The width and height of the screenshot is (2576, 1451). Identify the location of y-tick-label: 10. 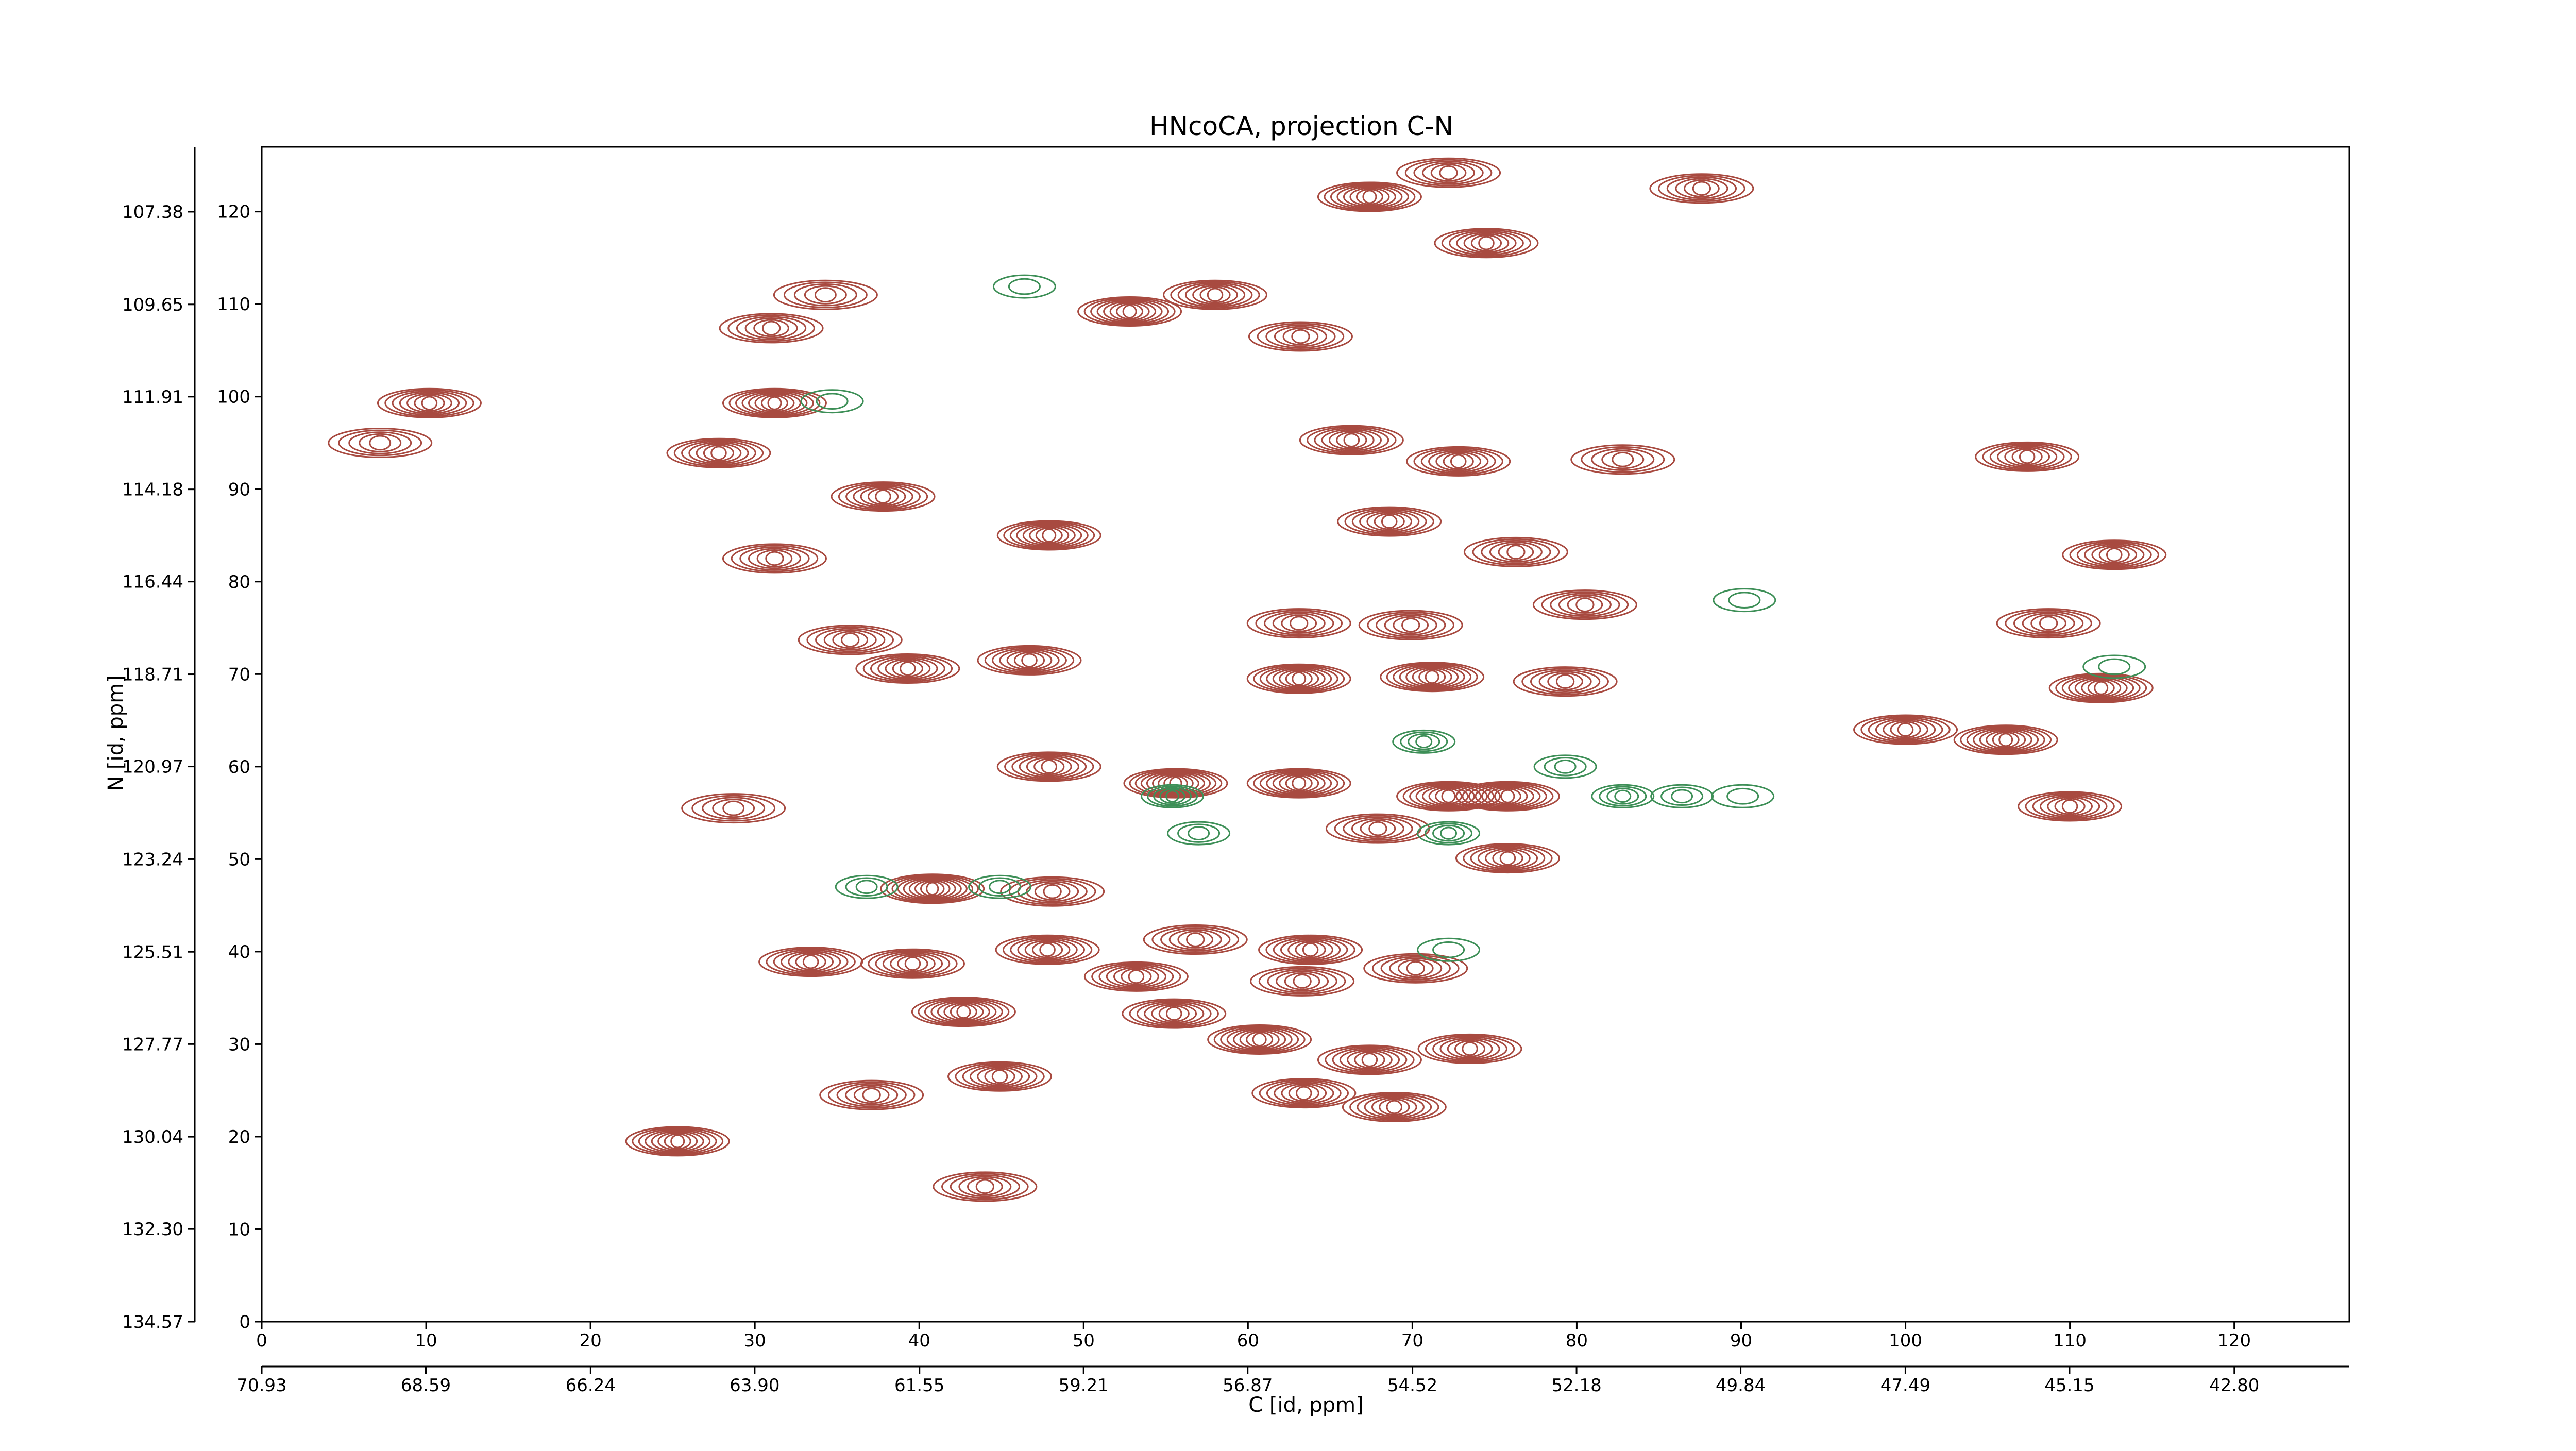
(239, 1229).